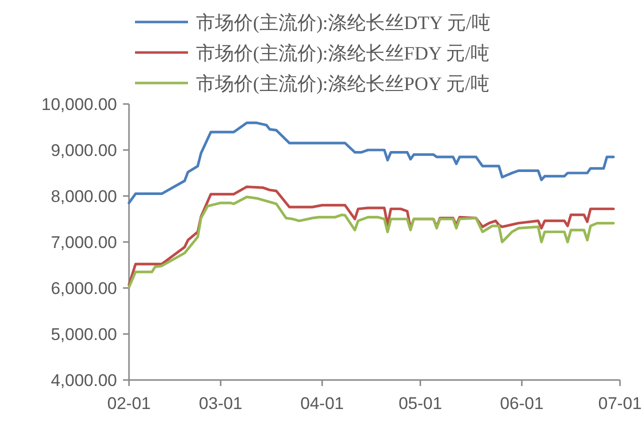  I want to click on y-tick-label: 4,000.00, so click(83, 380).